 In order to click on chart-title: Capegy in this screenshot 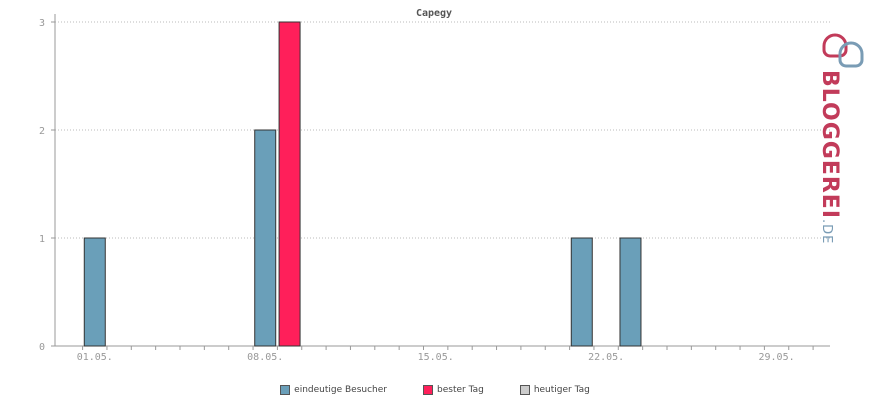, I will do `click(434, 13)`.